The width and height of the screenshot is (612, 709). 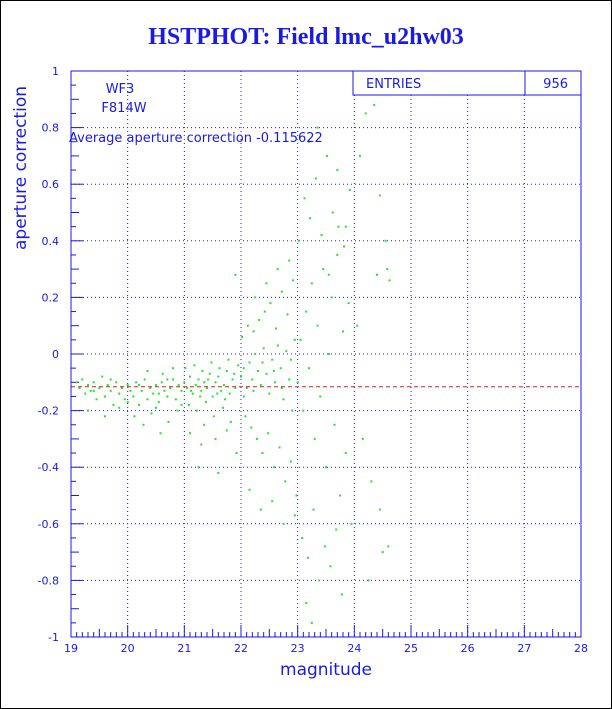 What do you see at coordinates (468, 648) in the screenshot?
I see `x-tick-label: 26` at bounding box center [468, 648].